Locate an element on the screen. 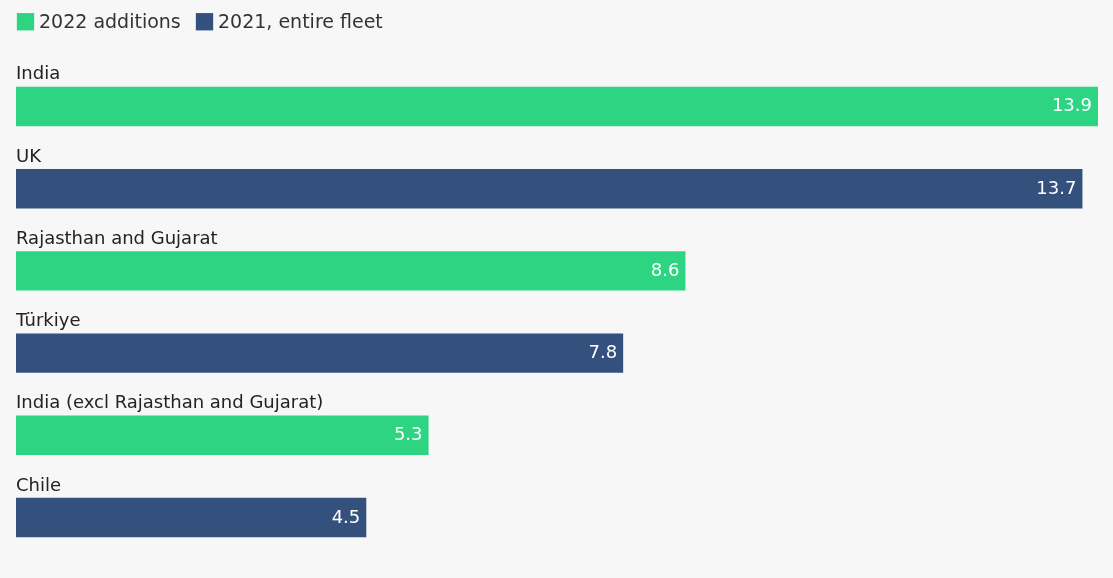 The width and height of the screenshot is (1113, 578). legend-label: 2021, entire fleet is located at coordinates (300, 20).